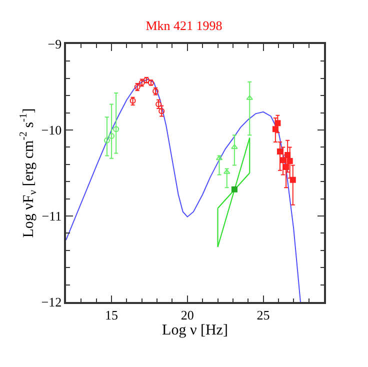 The height and width of the screenshot is (367, 368). I want to click on x-tick-label: 25, so click(263, 314).